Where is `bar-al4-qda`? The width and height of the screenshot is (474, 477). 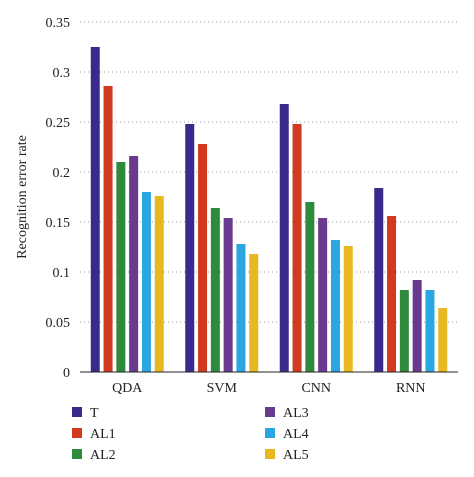
bar-al4-qda is located at coordinates (146, 282).